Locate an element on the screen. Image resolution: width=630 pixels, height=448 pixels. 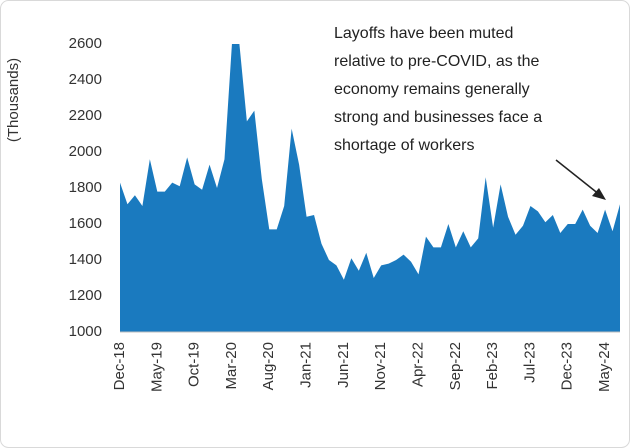
y-tick-label: 1800 is located at coordinates (85, 187).